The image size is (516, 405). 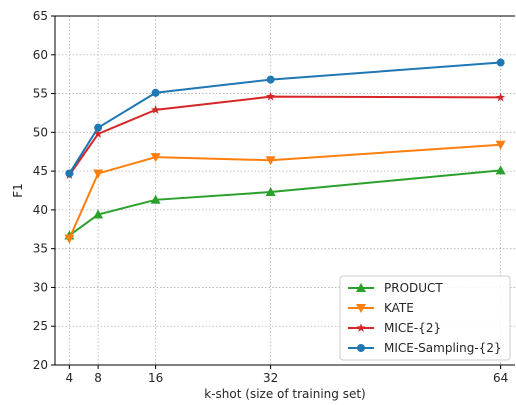 I want to click on series-line, so click(x=284, y=203).